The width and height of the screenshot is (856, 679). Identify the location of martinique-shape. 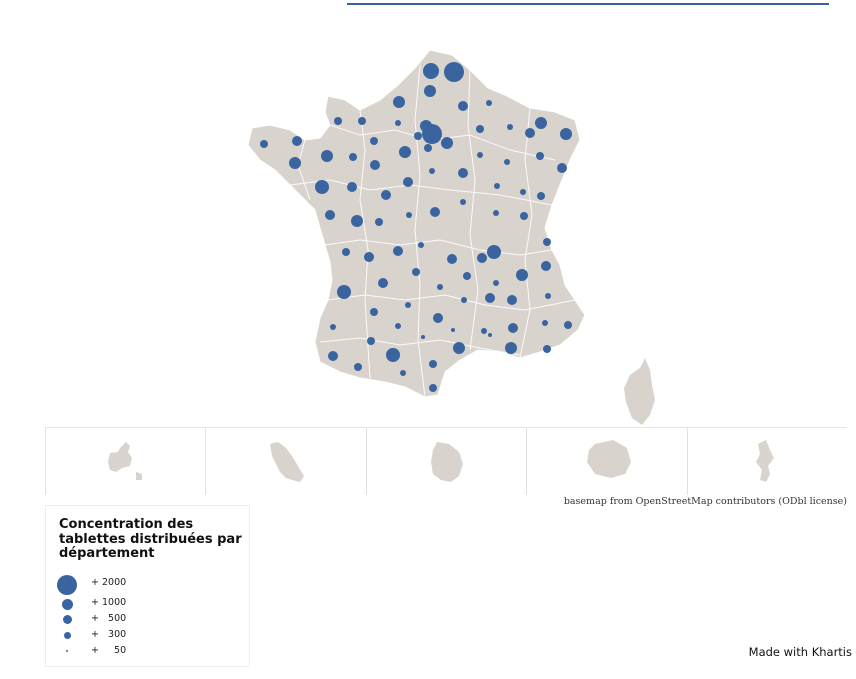
(287, 462).